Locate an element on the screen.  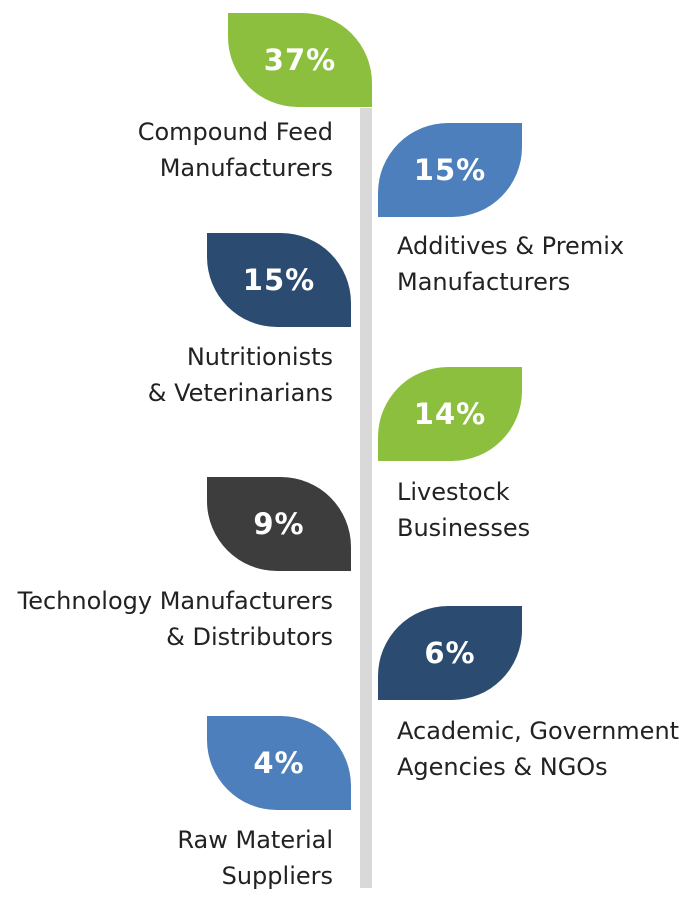
percent-value: 14% is located at coordinates (450, 414).